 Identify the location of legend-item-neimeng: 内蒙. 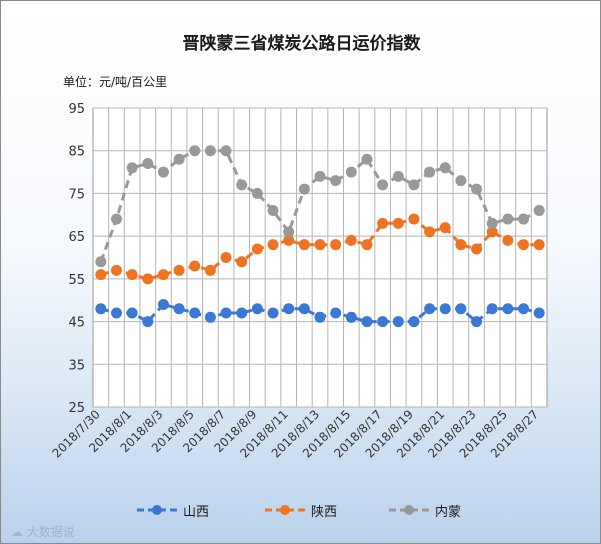
(424, 510).